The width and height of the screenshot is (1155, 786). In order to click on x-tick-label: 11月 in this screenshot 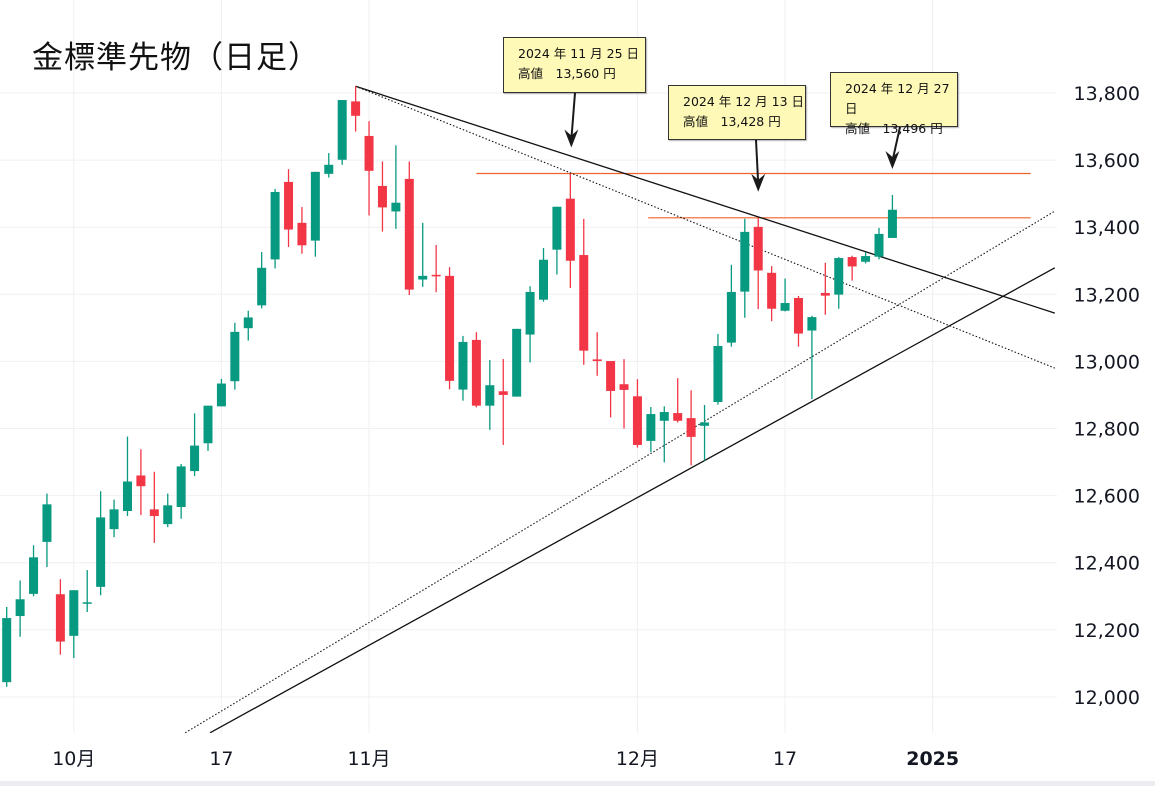, I will do `click(368, 759)`.